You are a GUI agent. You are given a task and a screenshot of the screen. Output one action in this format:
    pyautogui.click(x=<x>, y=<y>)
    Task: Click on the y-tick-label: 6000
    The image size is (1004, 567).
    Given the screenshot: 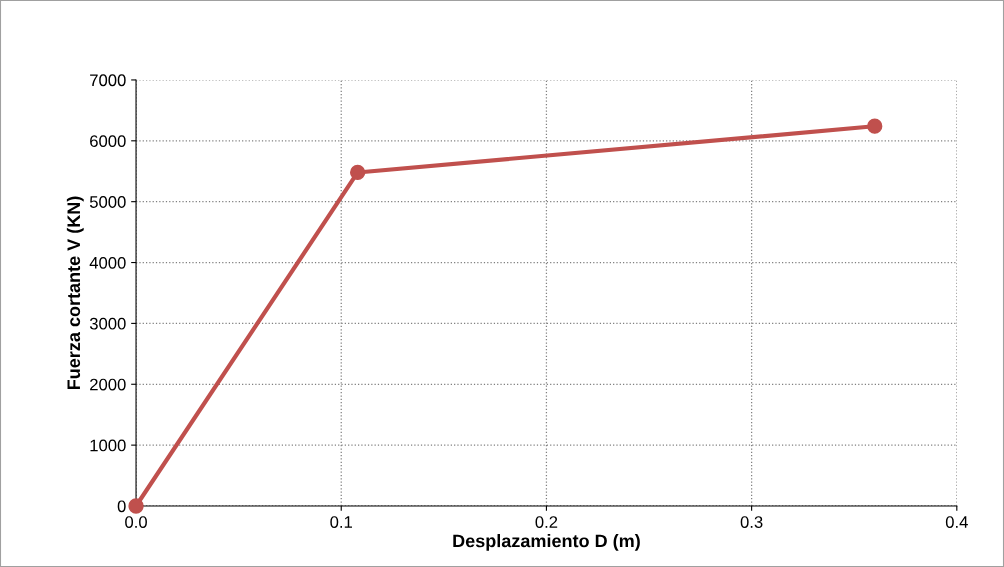 What is the action you would take?
    pyautogui.click(x=108, y=141)
    